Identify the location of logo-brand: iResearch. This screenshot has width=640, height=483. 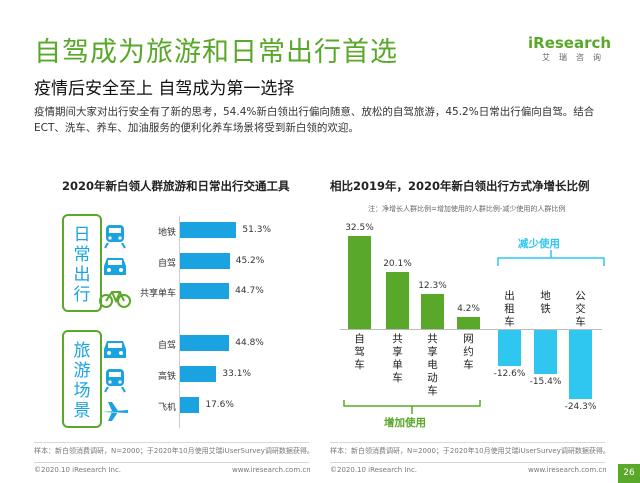
(570, 43).